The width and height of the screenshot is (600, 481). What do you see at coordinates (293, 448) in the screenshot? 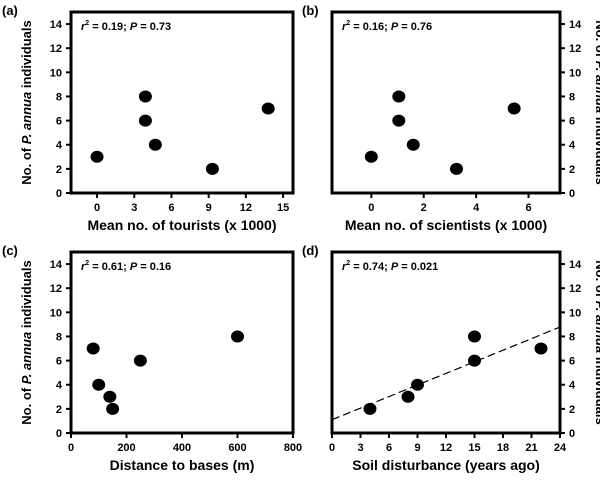
I see `x-tick-label: 800` at bounding box center [293, 448].